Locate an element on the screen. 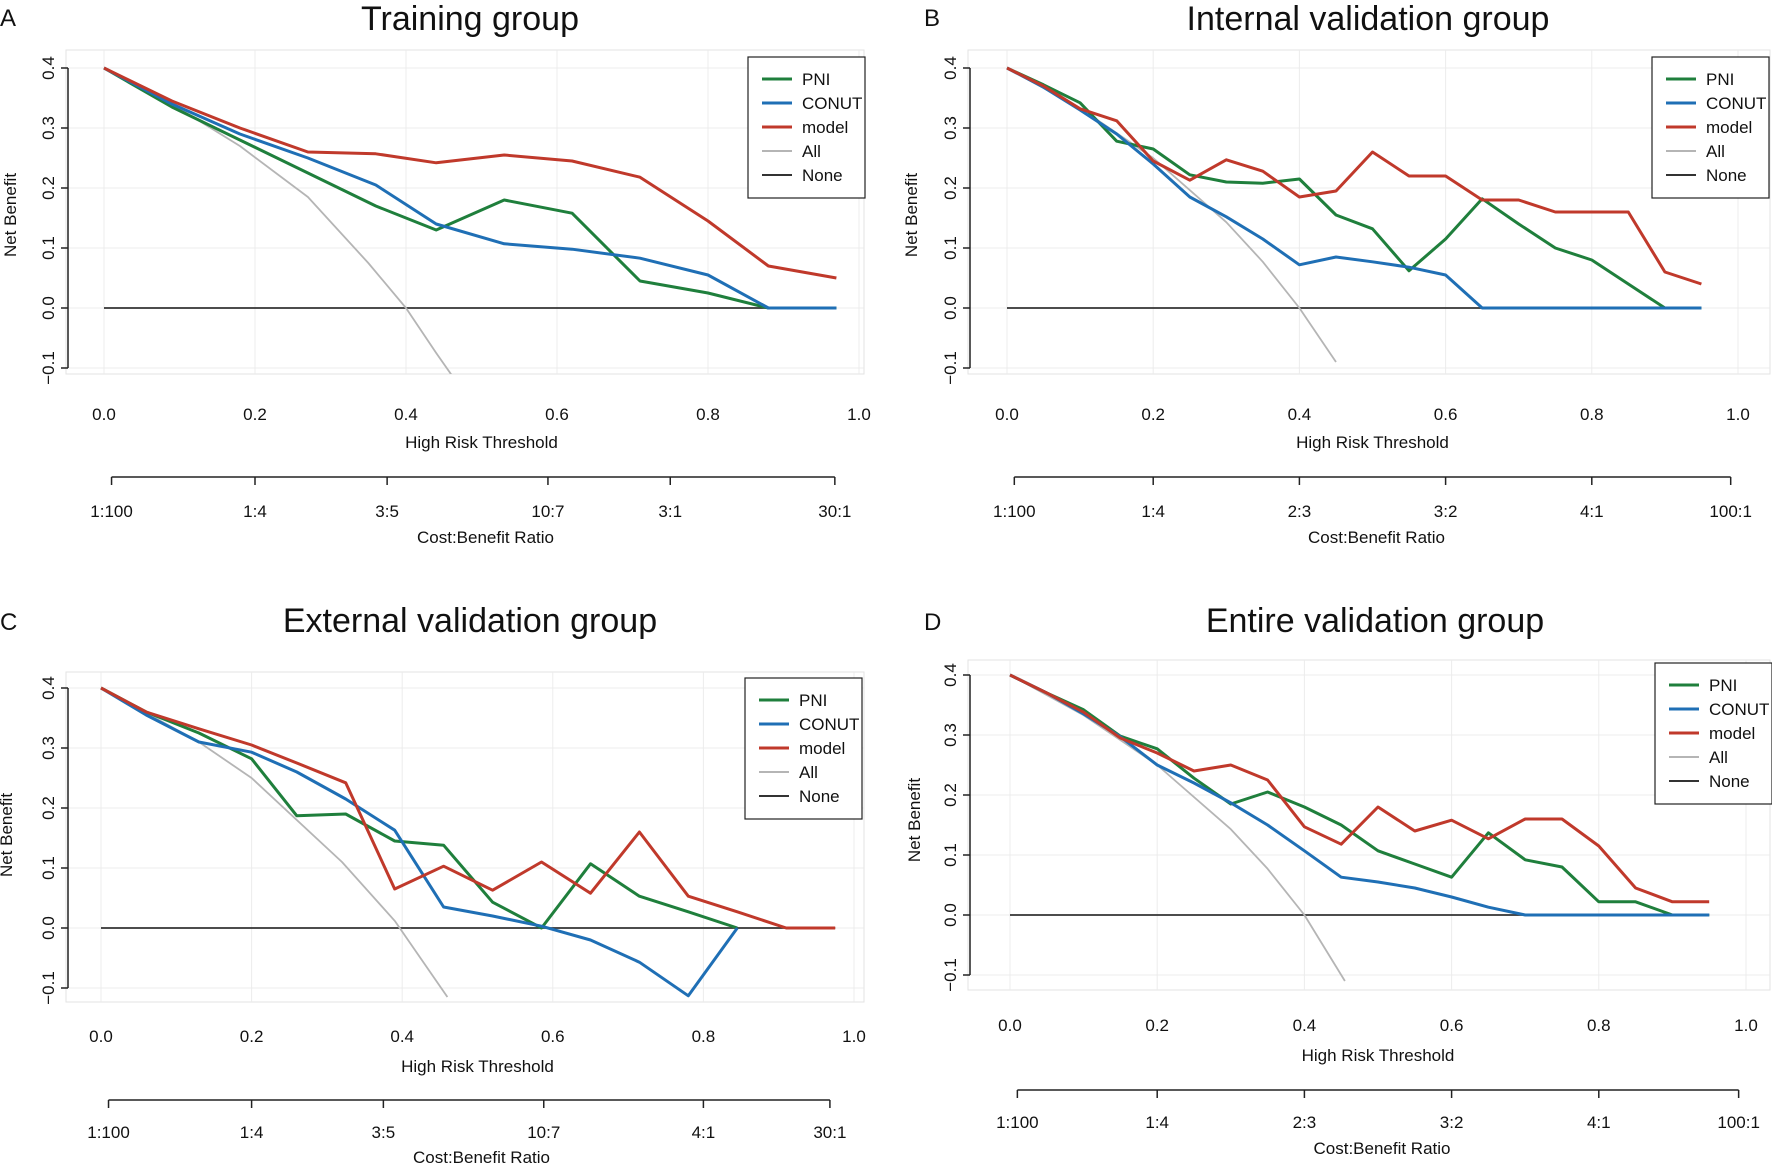  cost-benefit-tick-label: 3:1 is located at coordinates (670, 511).